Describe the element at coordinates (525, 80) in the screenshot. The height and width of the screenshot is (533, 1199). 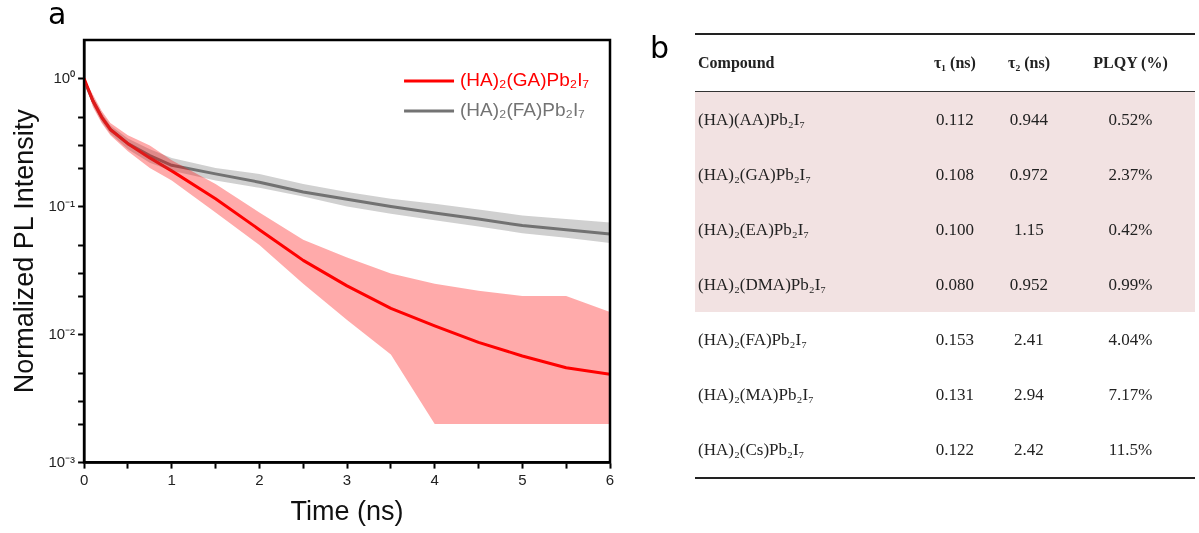
I see `legend-label: (HA)₂(GA)Pb₂I₇` at that location.